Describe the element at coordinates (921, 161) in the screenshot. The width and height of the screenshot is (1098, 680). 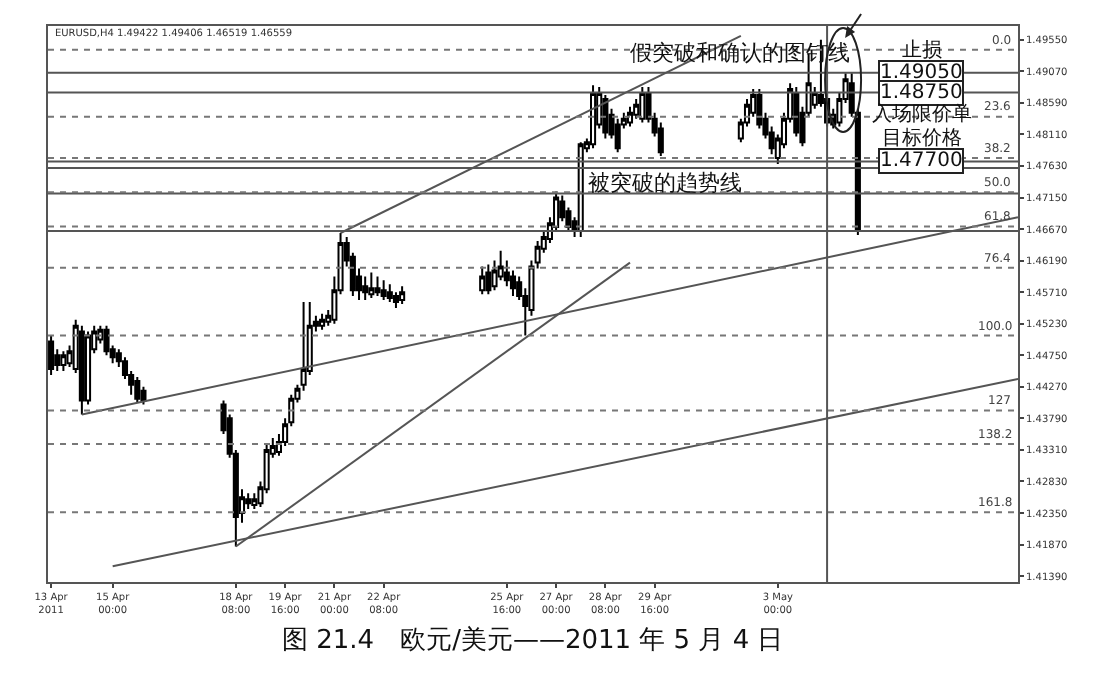
I see `ref-line-label: 1.47700` at that location.